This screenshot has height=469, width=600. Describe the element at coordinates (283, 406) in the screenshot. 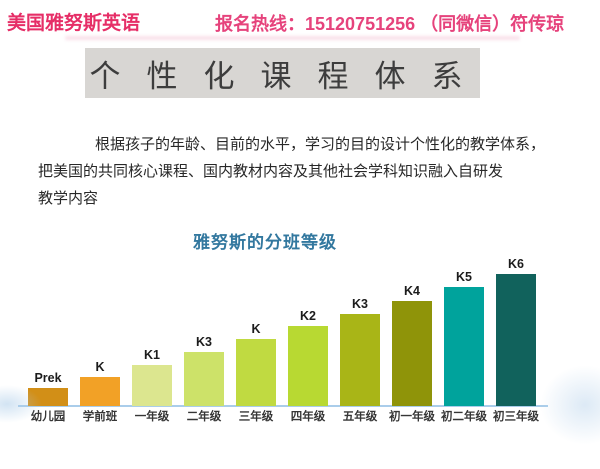

I see `x-axis-line` at that location.